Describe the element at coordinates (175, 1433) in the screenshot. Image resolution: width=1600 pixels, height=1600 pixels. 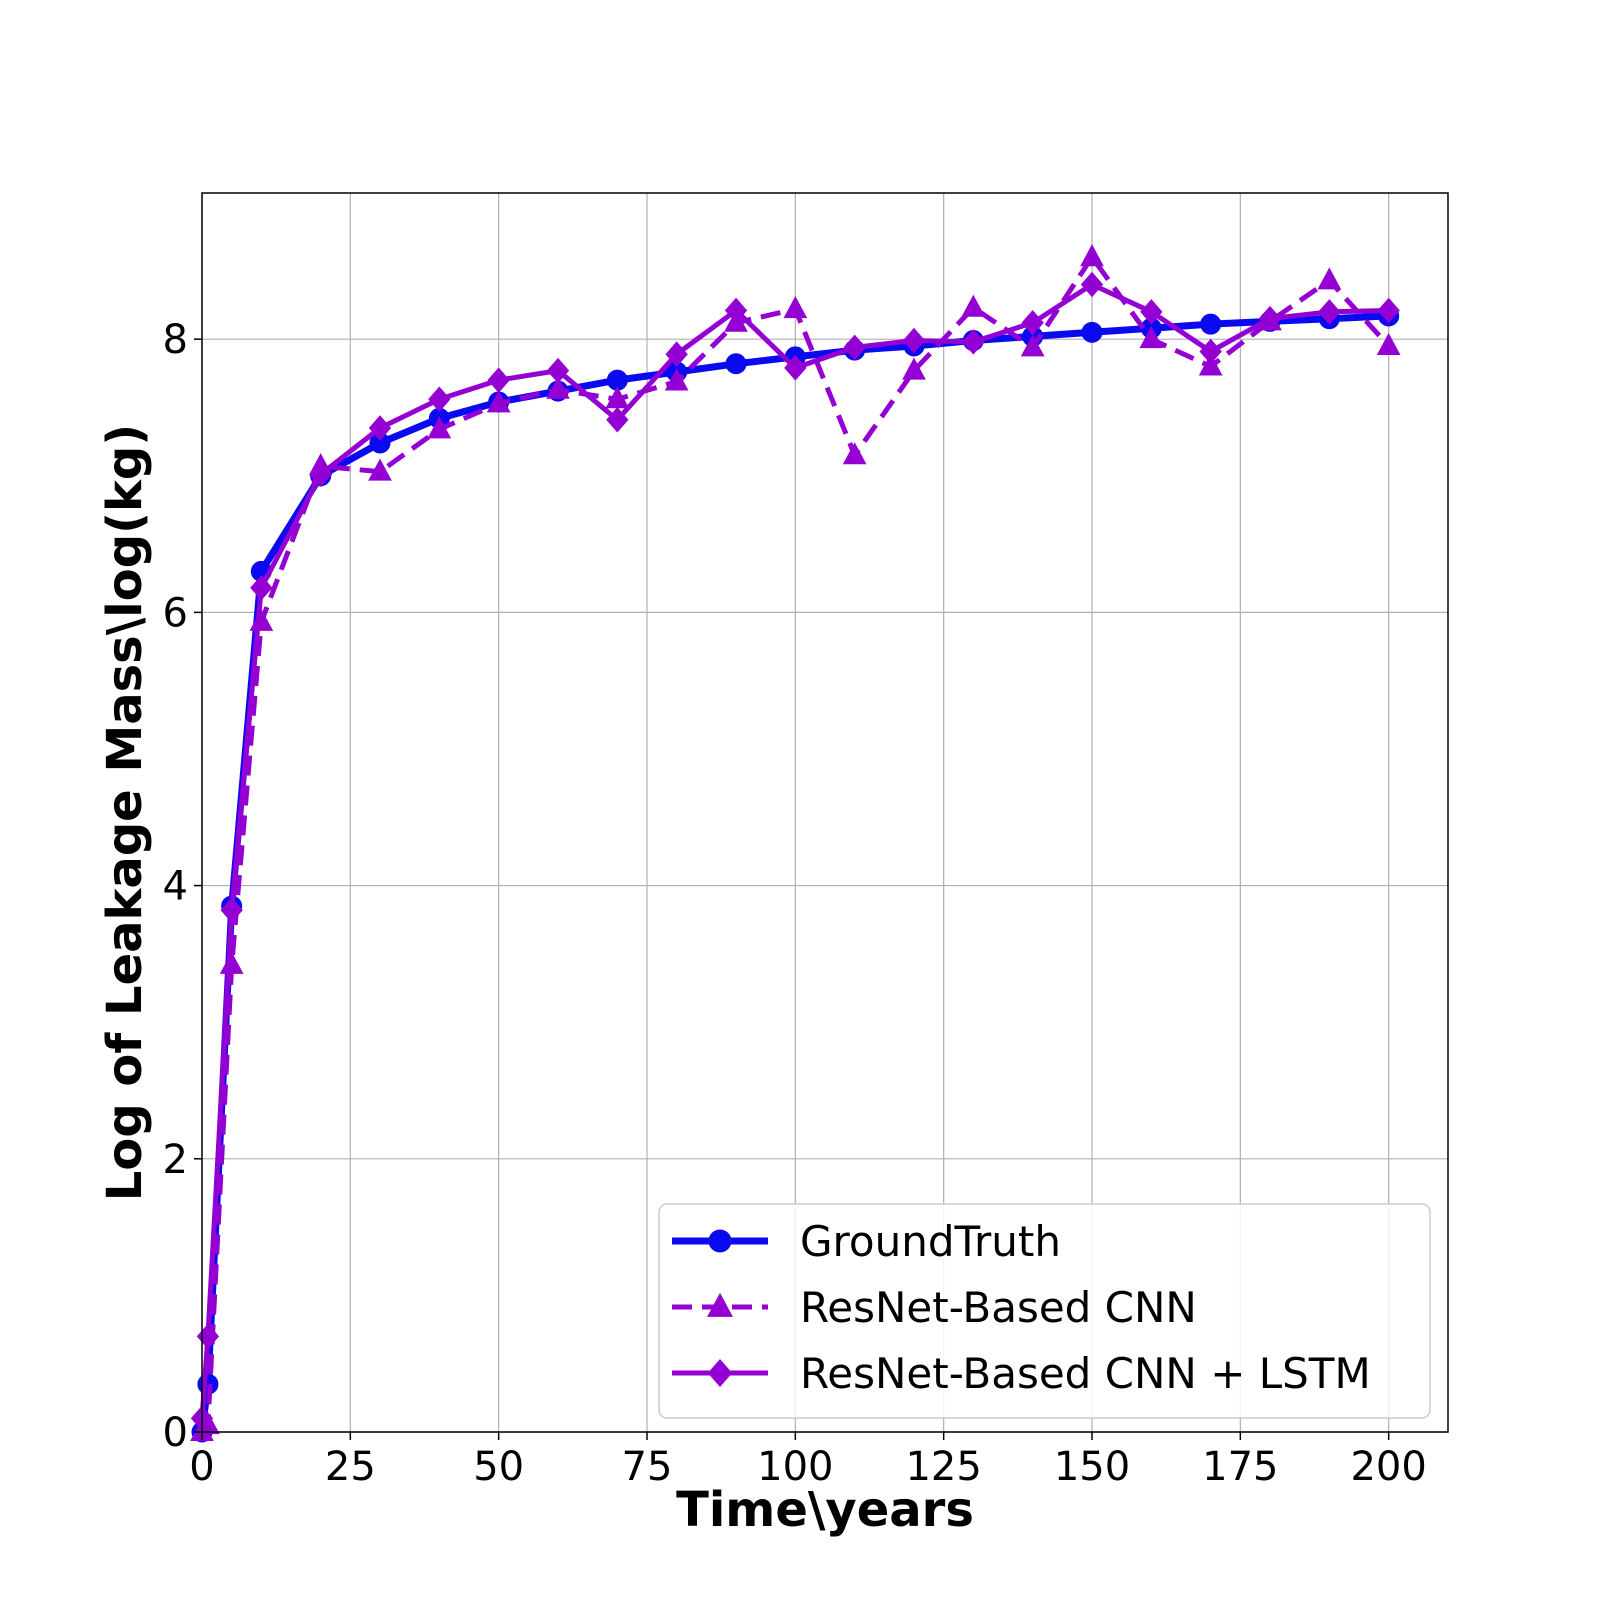
I see `y-tick-label: 0` at that location.